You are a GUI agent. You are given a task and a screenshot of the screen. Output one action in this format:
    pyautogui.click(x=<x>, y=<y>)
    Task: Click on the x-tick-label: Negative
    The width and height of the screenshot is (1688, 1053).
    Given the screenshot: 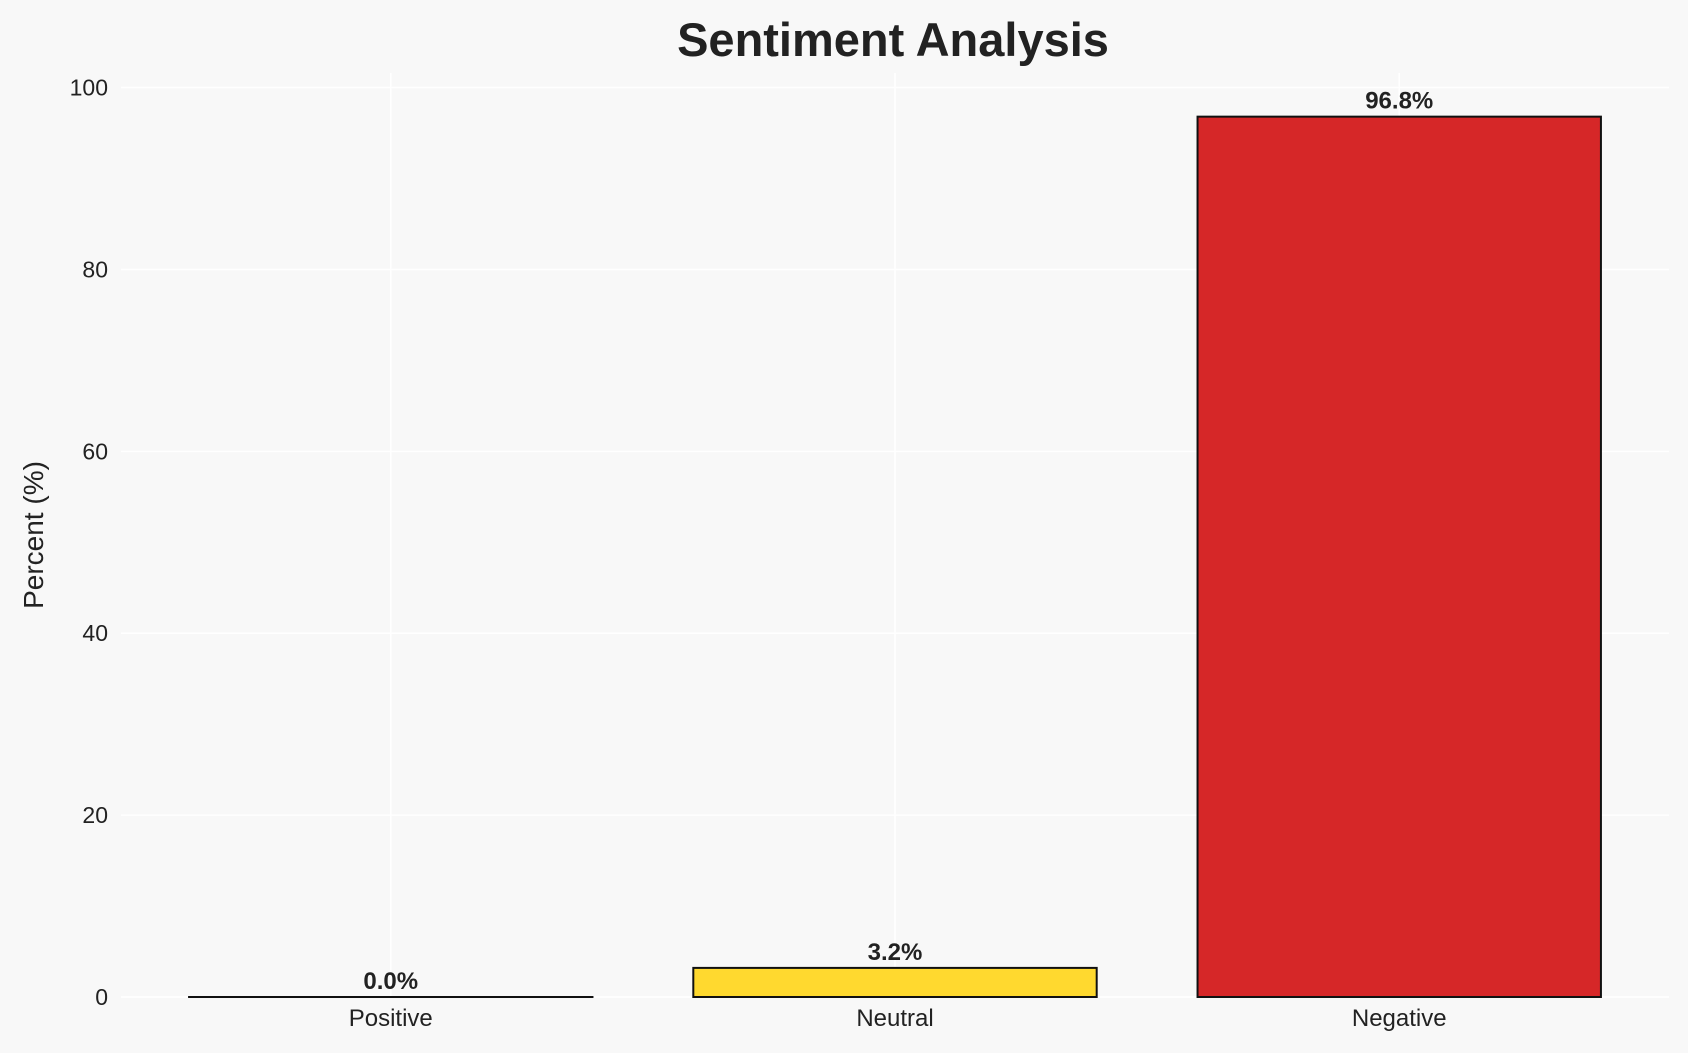 What is the action you would take?
    pyautogui.click(x=1399, y=1018)
    